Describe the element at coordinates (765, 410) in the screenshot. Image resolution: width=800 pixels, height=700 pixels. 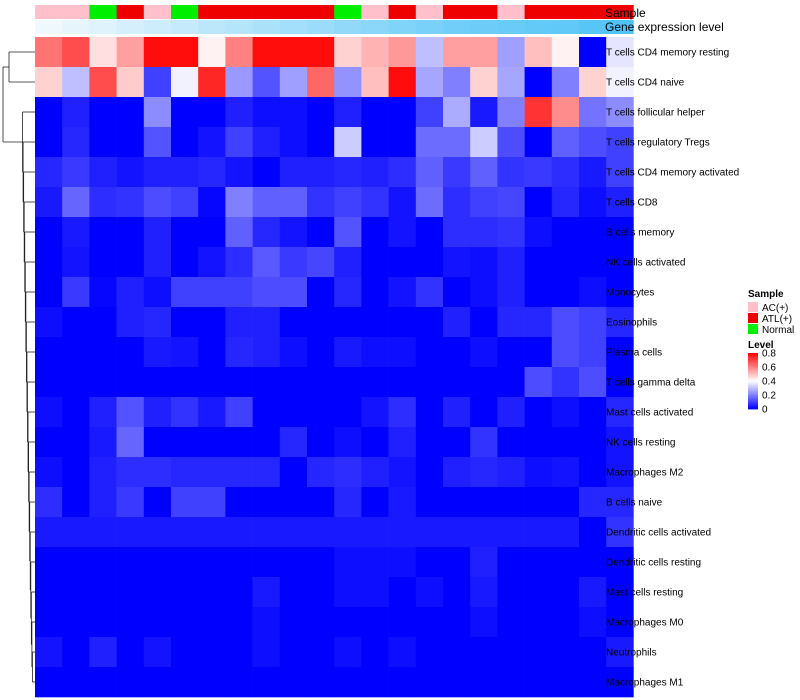
I see `colorbar-tick-label: 0` at that location.